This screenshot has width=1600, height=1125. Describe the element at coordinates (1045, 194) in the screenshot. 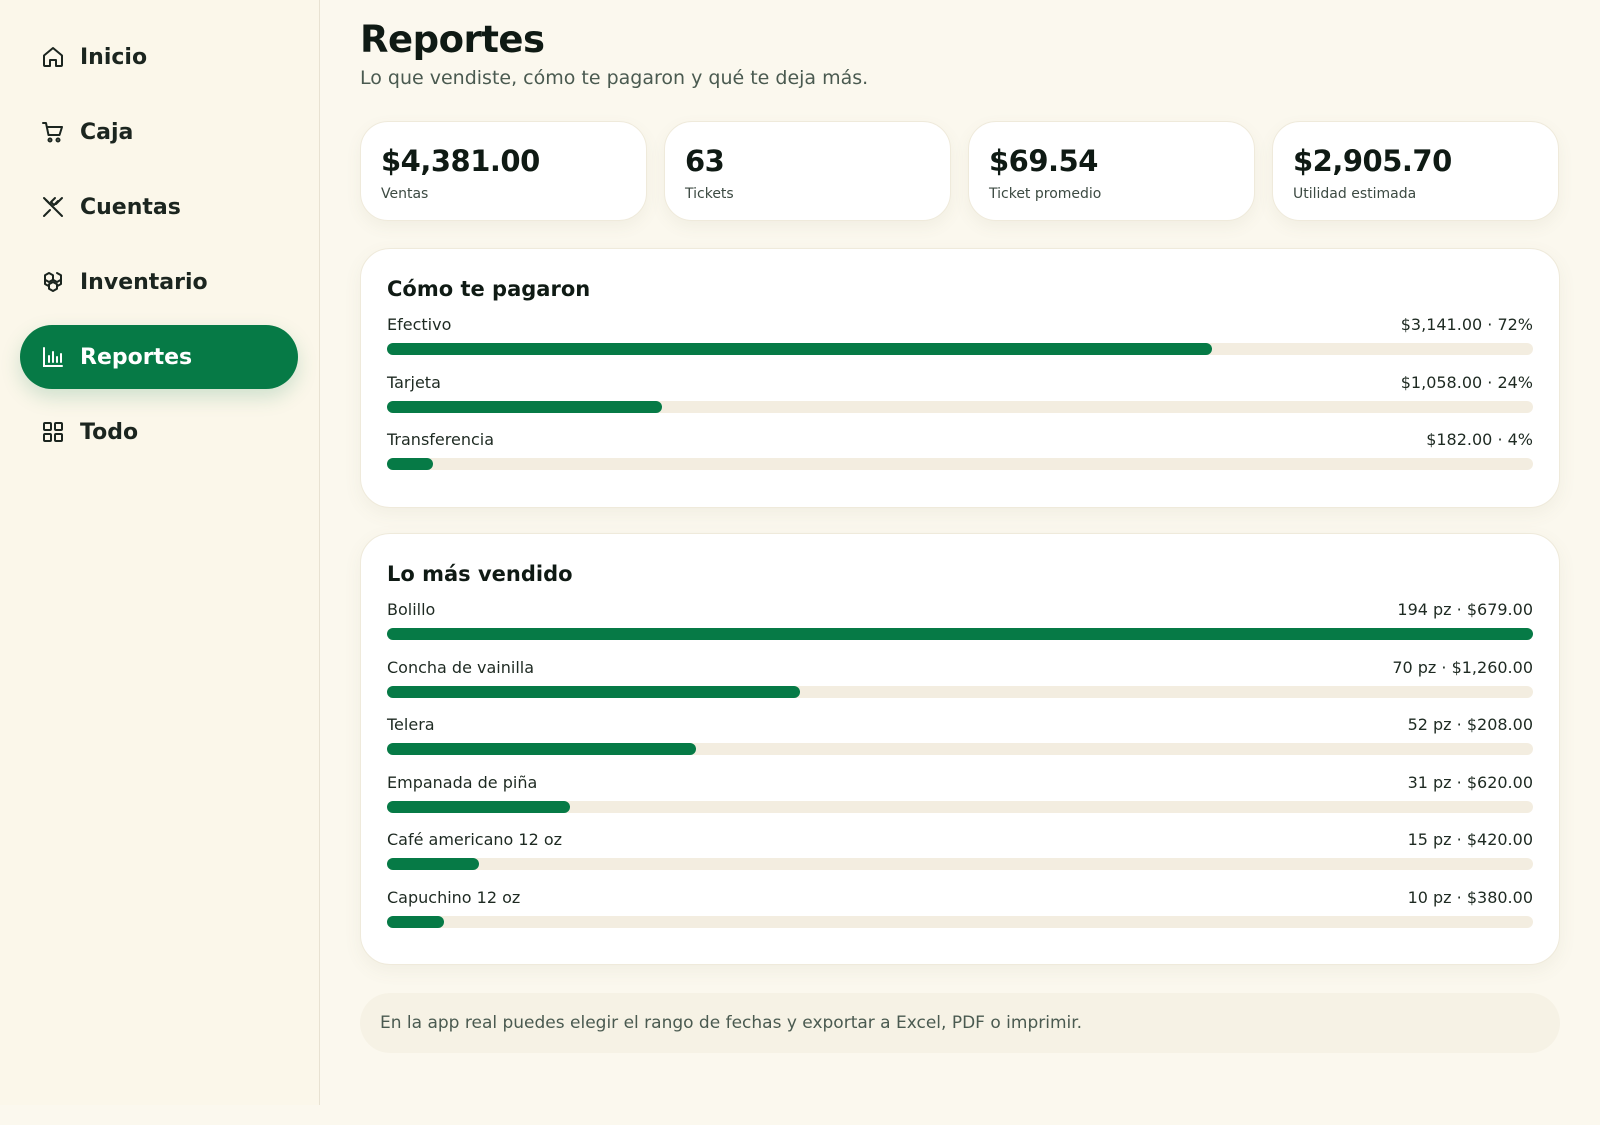

I see `stat-label: Ticket promedio` at that location.